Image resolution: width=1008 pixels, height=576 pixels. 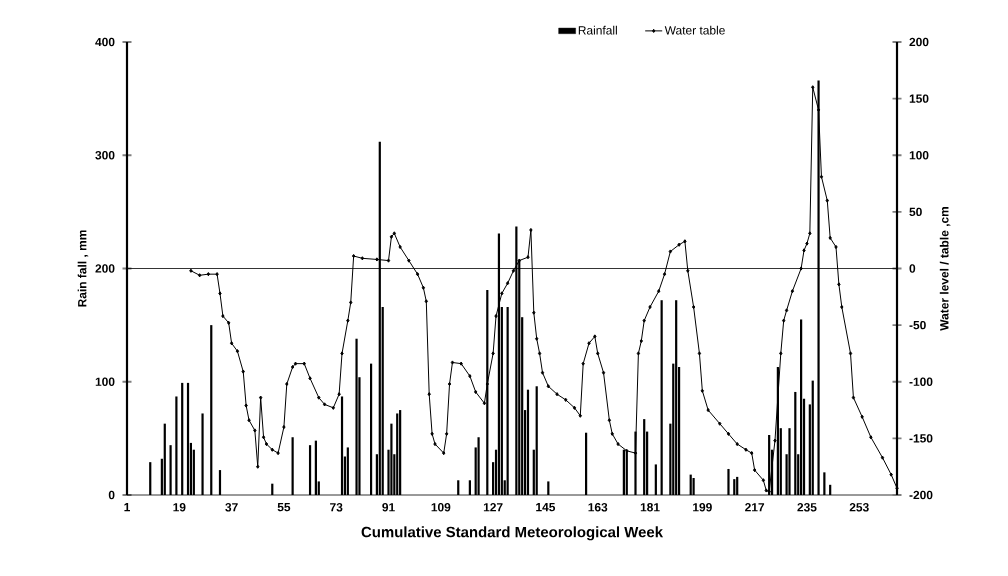 What do you see at coordinates (915, 212) in the screenshot?
I see `y2-tick-label: 50` at bounding box center [915, 212].